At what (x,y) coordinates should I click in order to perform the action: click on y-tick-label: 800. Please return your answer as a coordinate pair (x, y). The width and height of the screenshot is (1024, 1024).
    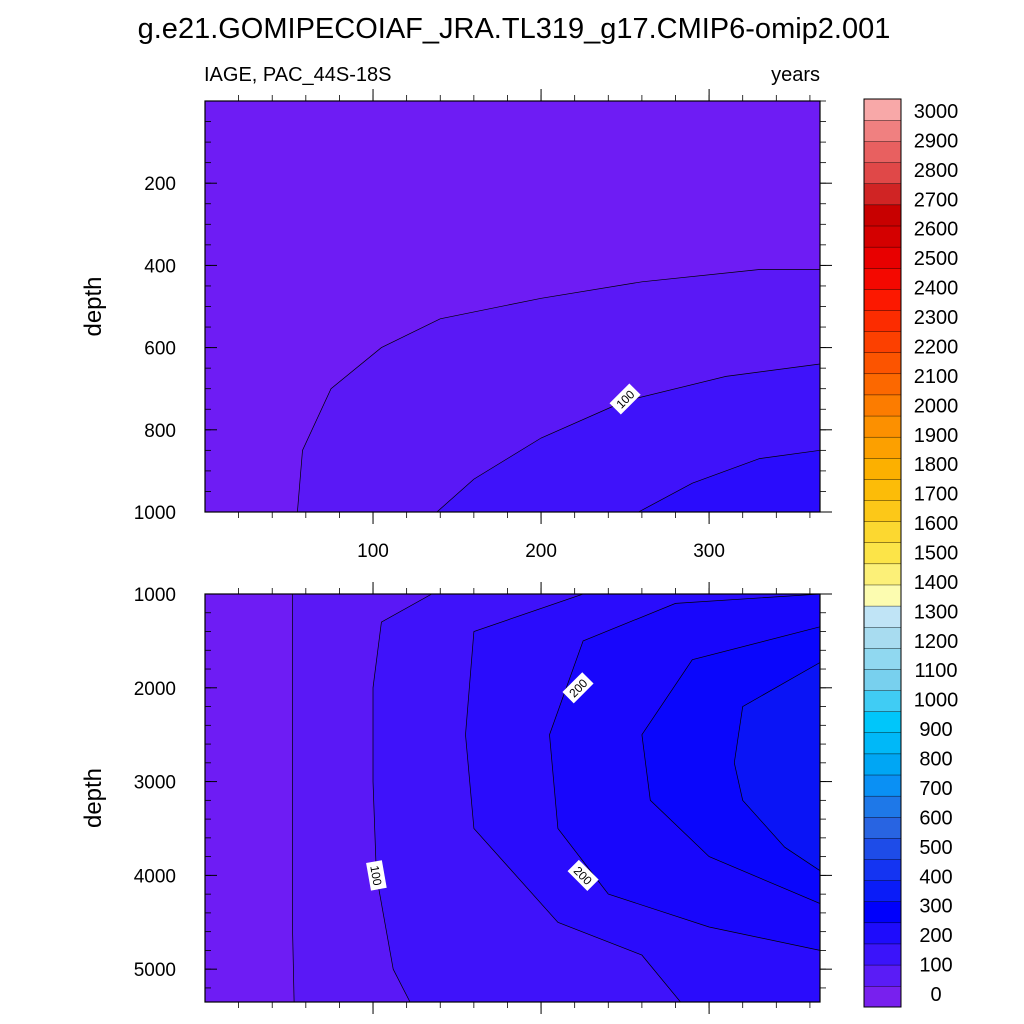
    Looking at the image, I should click on (160, 431).